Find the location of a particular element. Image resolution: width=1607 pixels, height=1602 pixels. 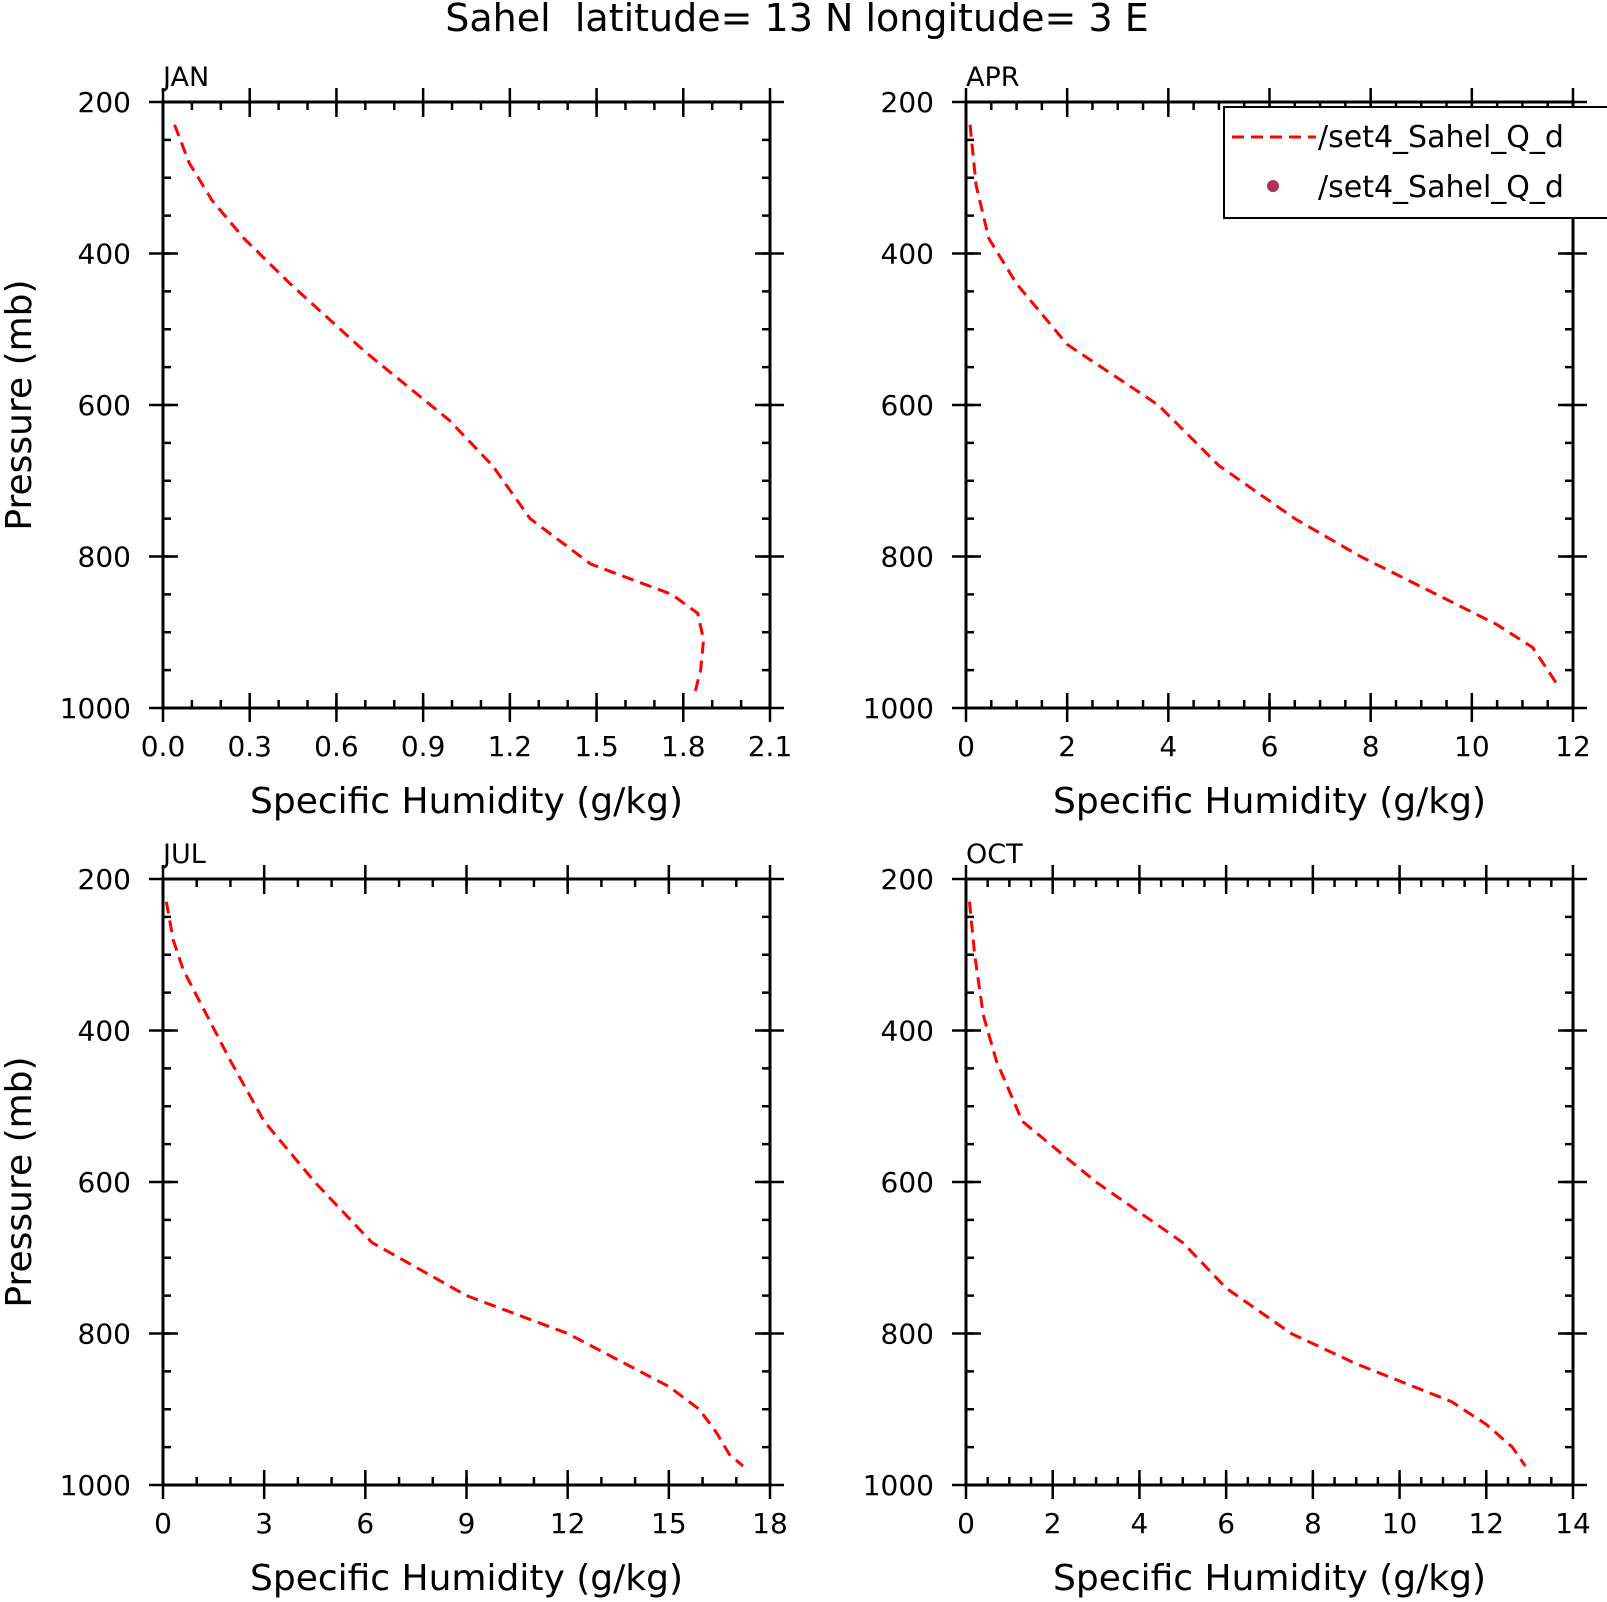

panel-title: JAN is located at coordinates (185, 77).